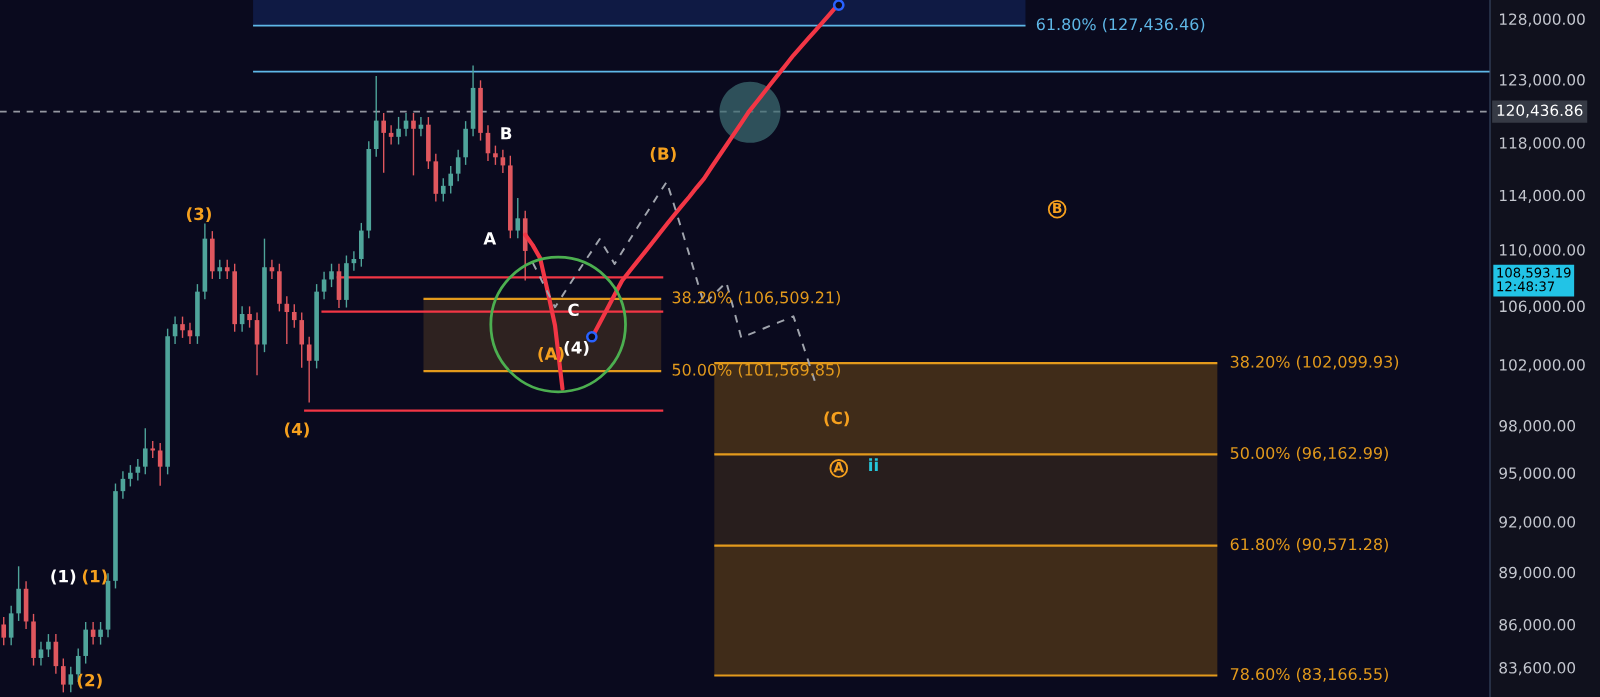 The width and height of the screenshot is (1600, 697). I want to click on y-tick-label: 95,000.00, so click(1537, 474).